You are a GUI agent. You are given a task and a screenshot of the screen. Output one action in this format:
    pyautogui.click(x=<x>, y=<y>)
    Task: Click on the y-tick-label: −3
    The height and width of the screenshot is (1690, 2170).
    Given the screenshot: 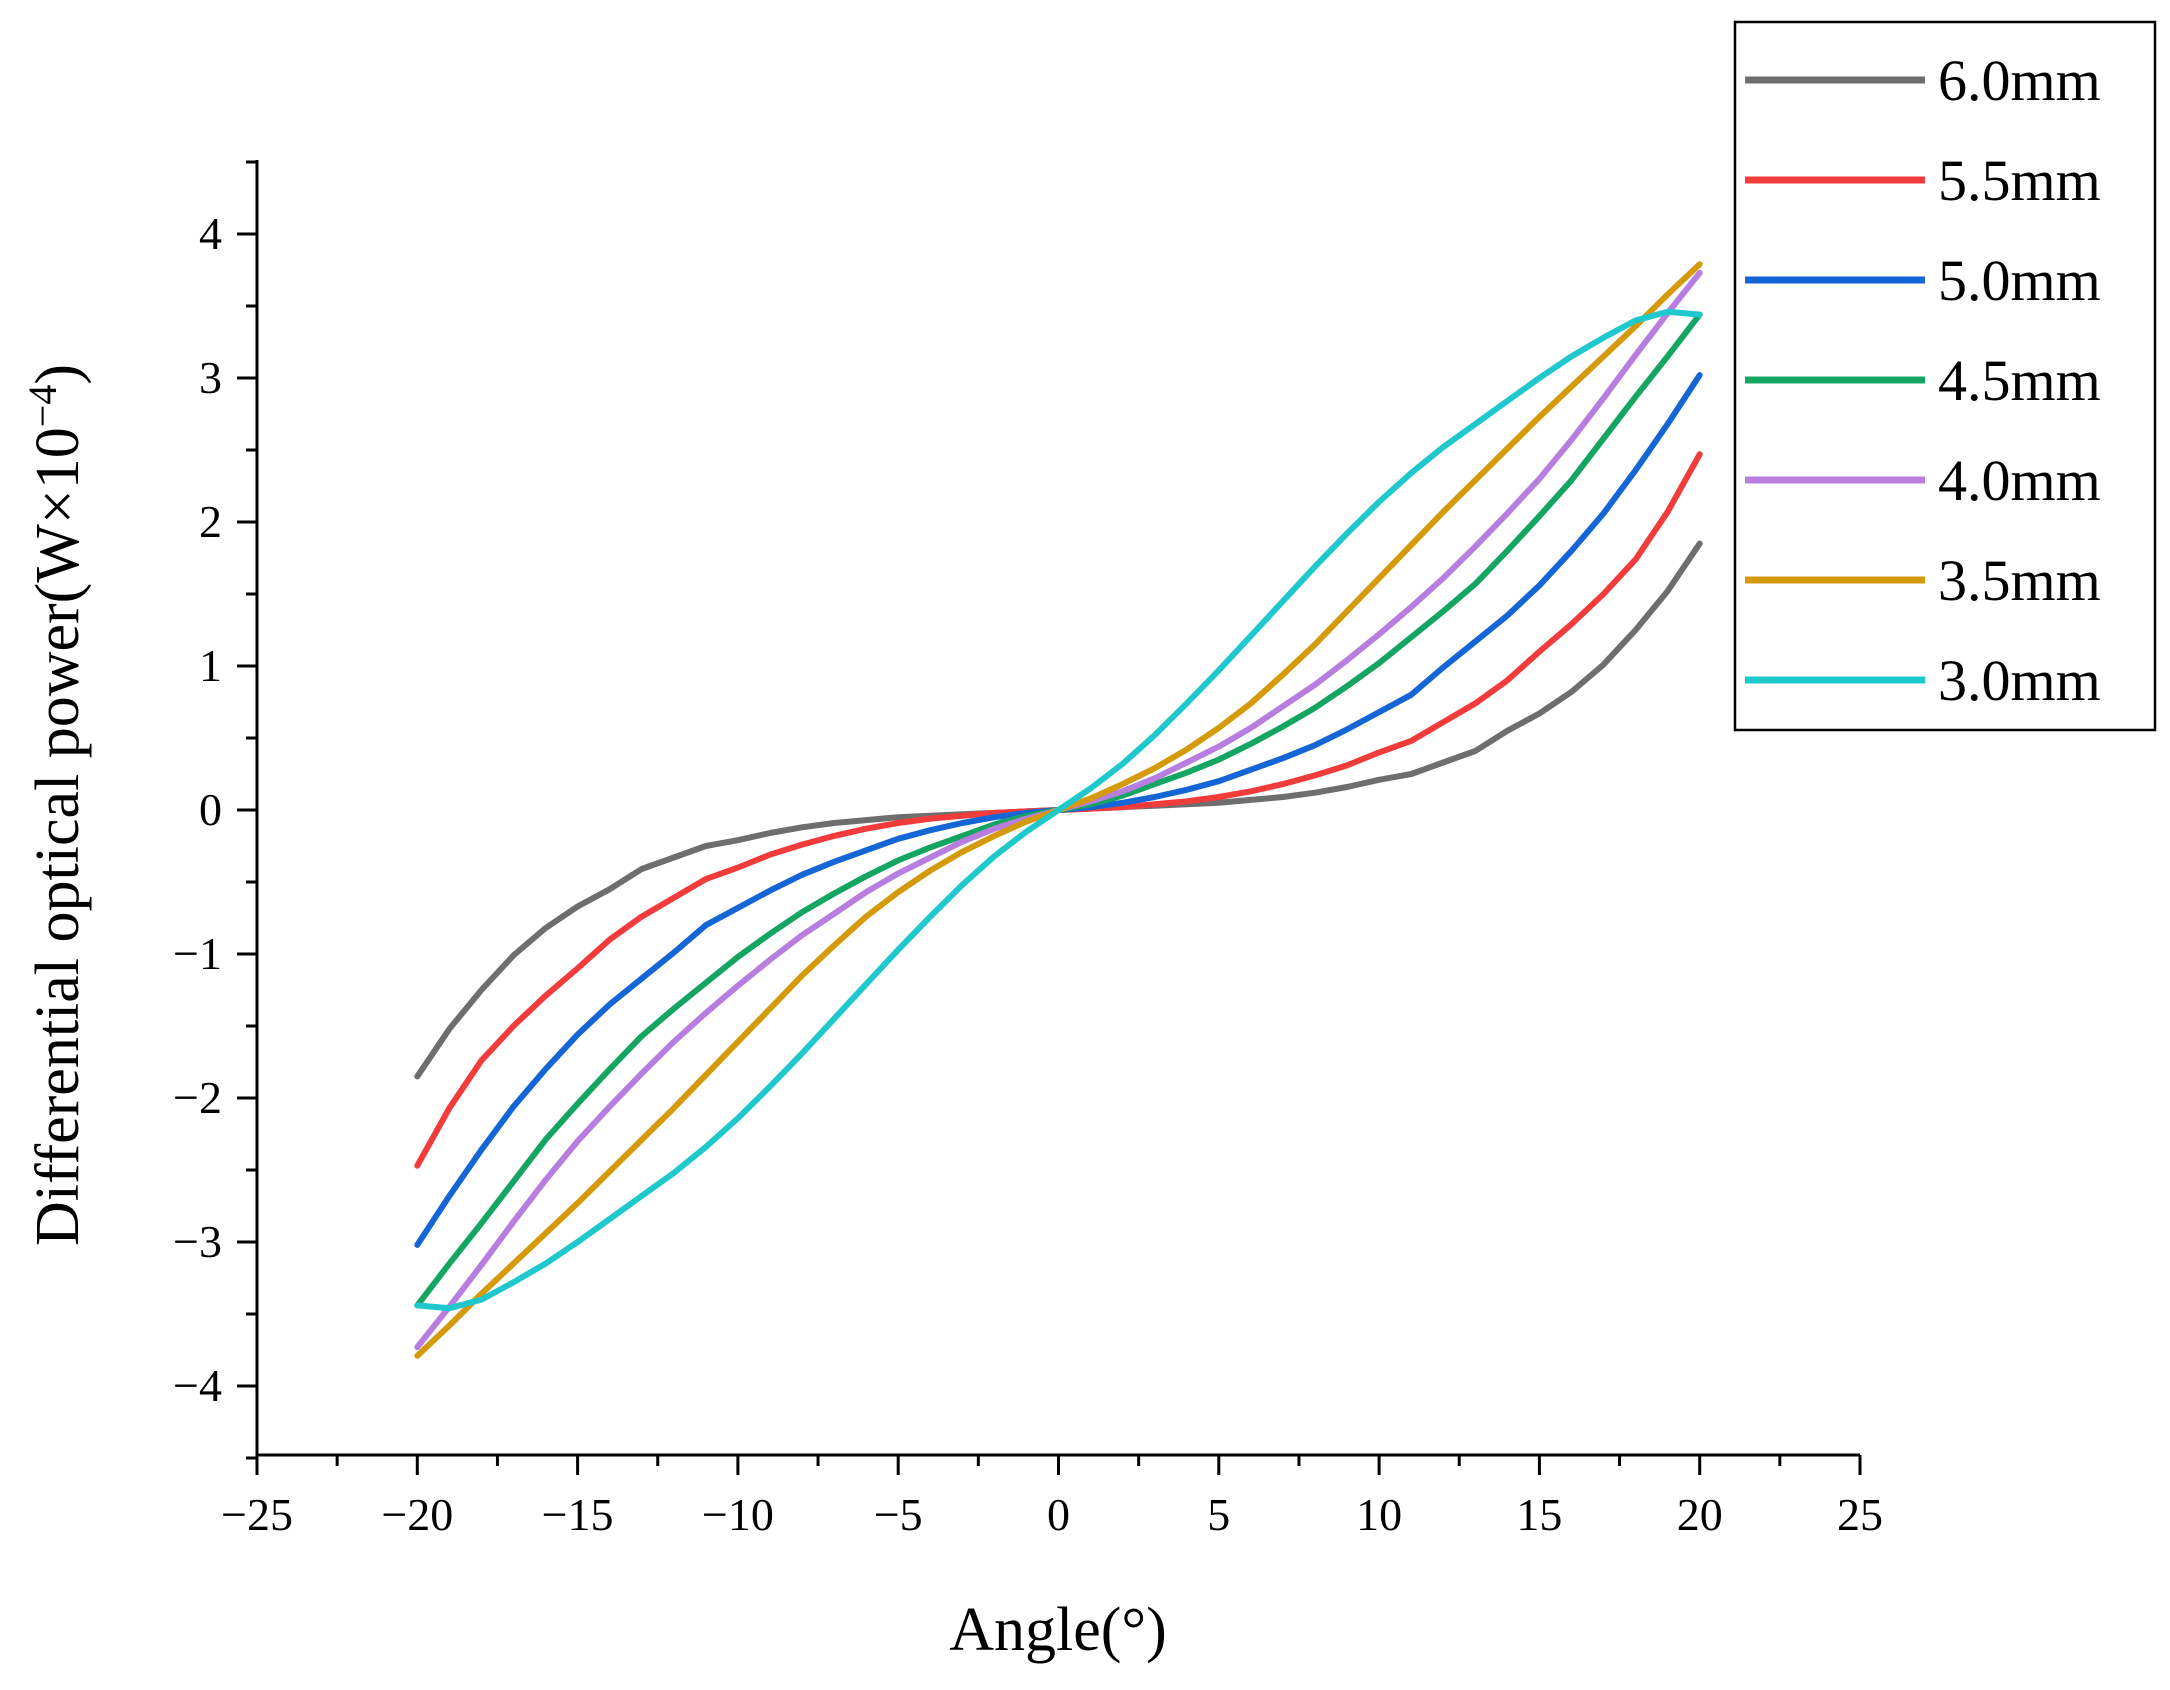 What is the action you would take?
    pyautogui.click(x=197, y=1241)
    